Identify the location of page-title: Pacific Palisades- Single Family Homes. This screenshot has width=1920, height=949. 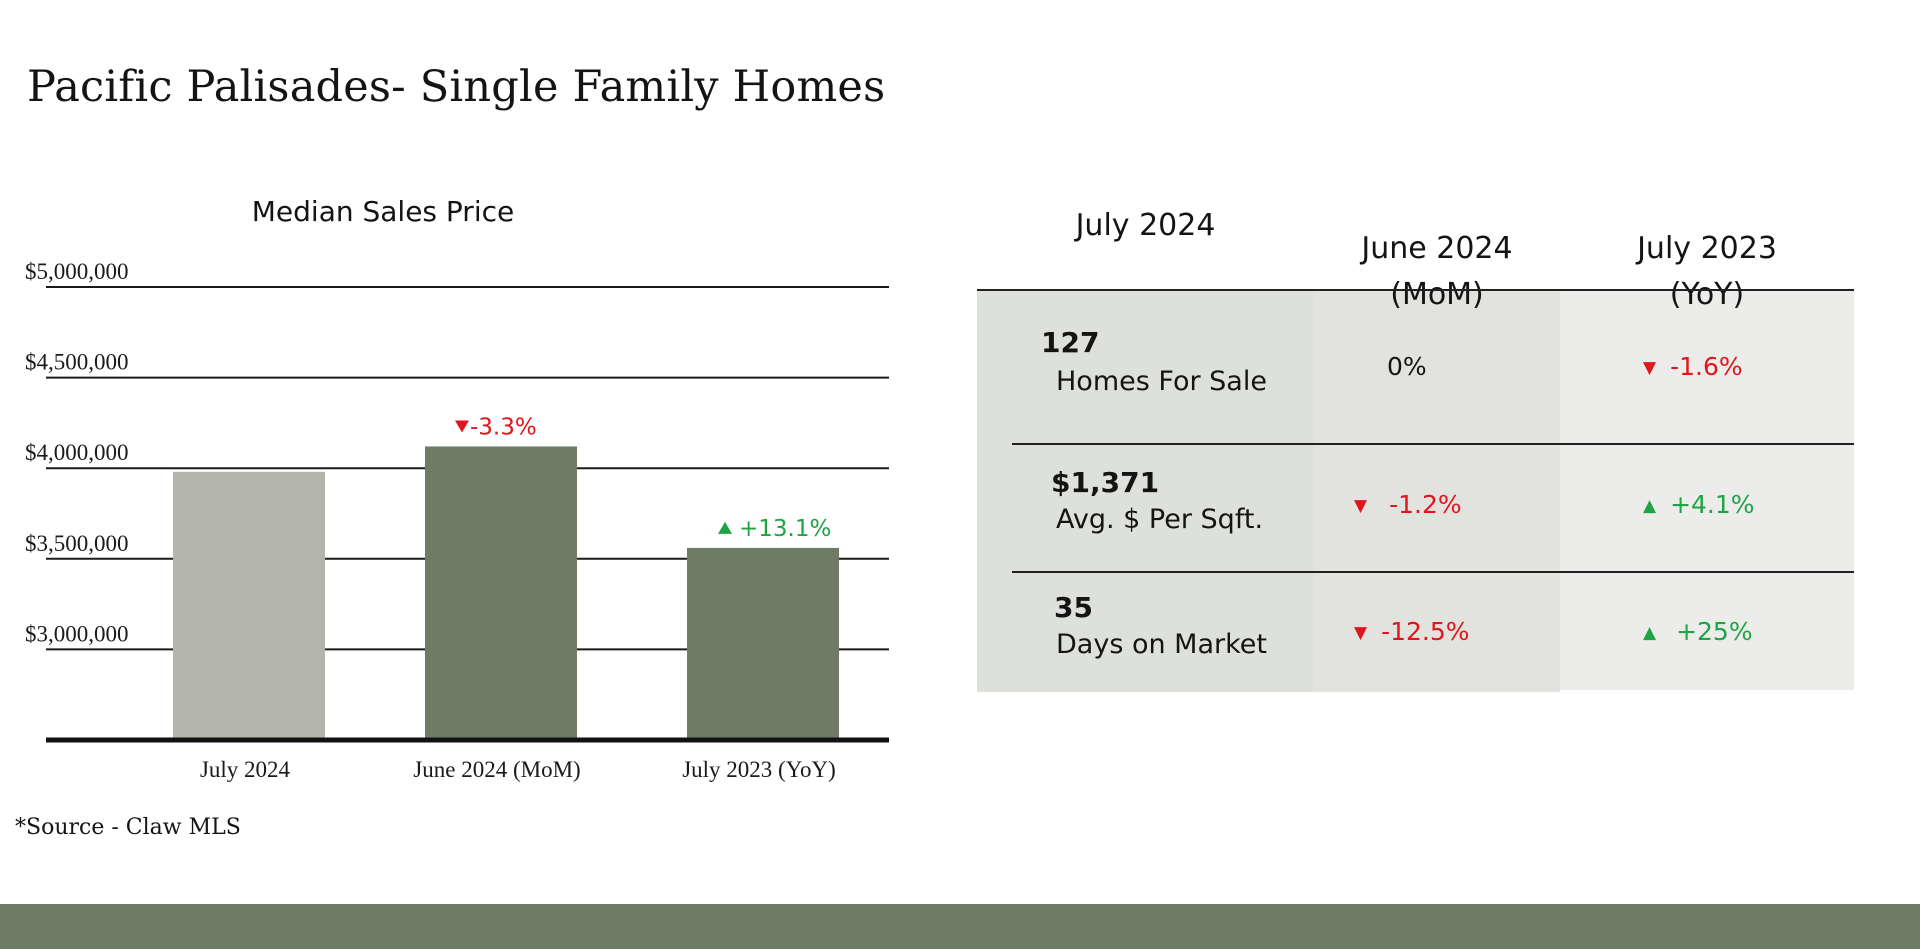
(456, 87).